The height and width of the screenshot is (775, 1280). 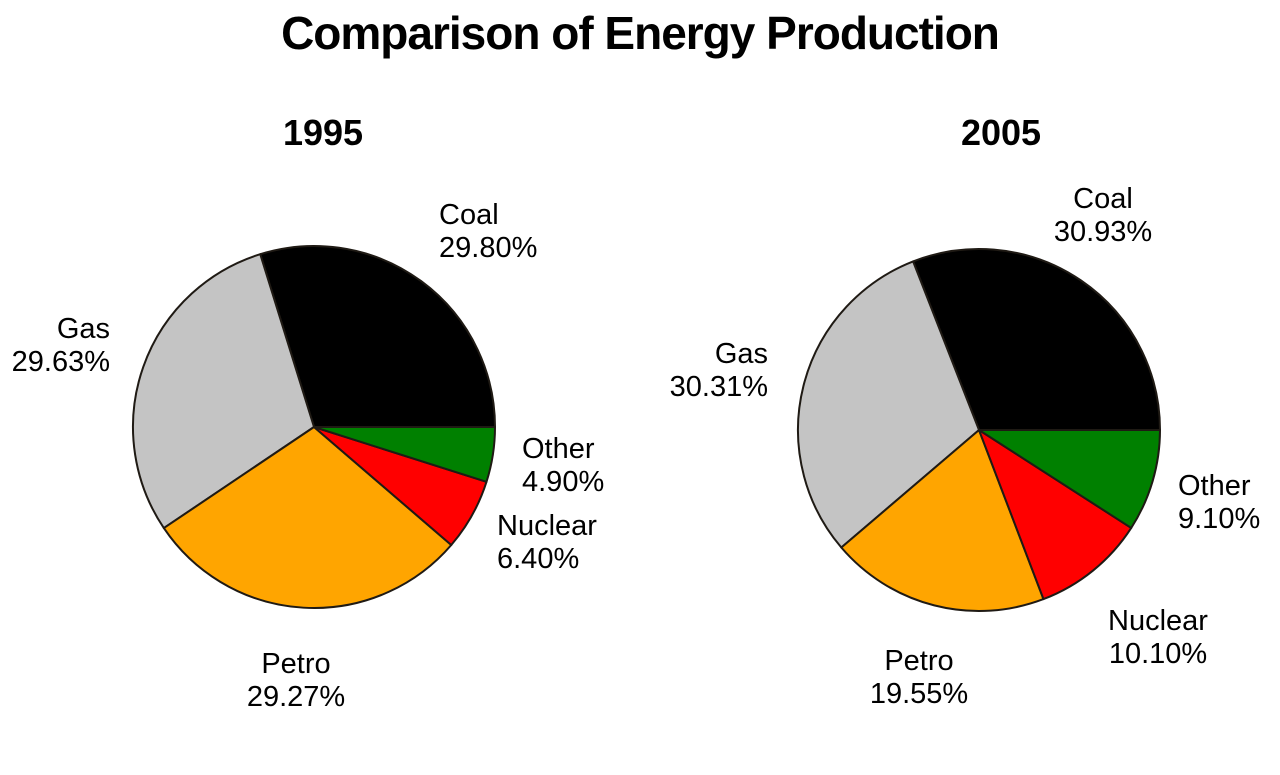 I want to click on pie-slice-2005-nuclear, so click(x=1055, y=515).